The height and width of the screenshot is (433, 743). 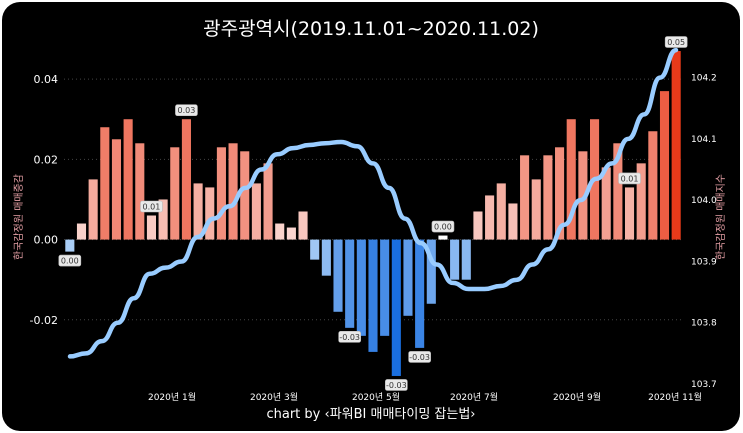 I want to click on data-label: 0.05, so click(x=676, y=42).